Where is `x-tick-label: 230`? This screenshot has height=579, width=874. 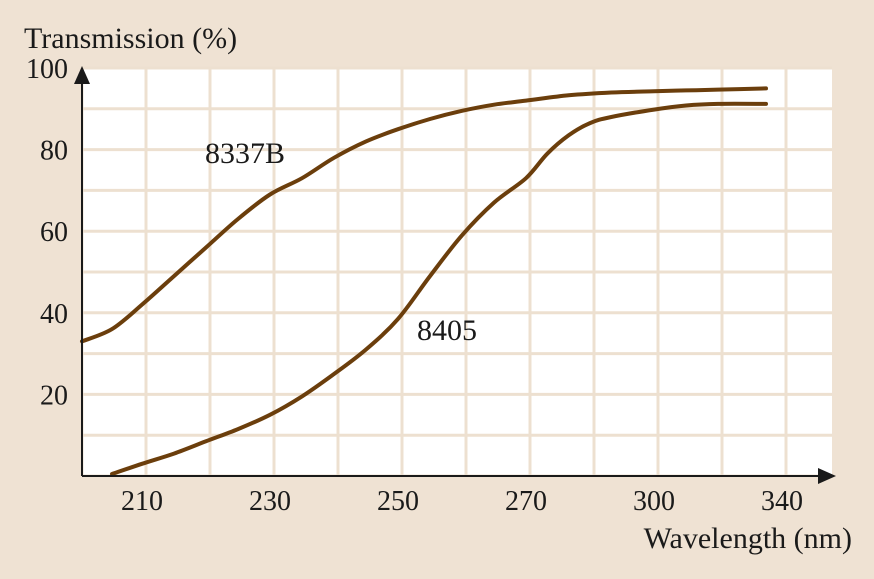 x-tick-label: 230 is located at coordinates (270, 501).